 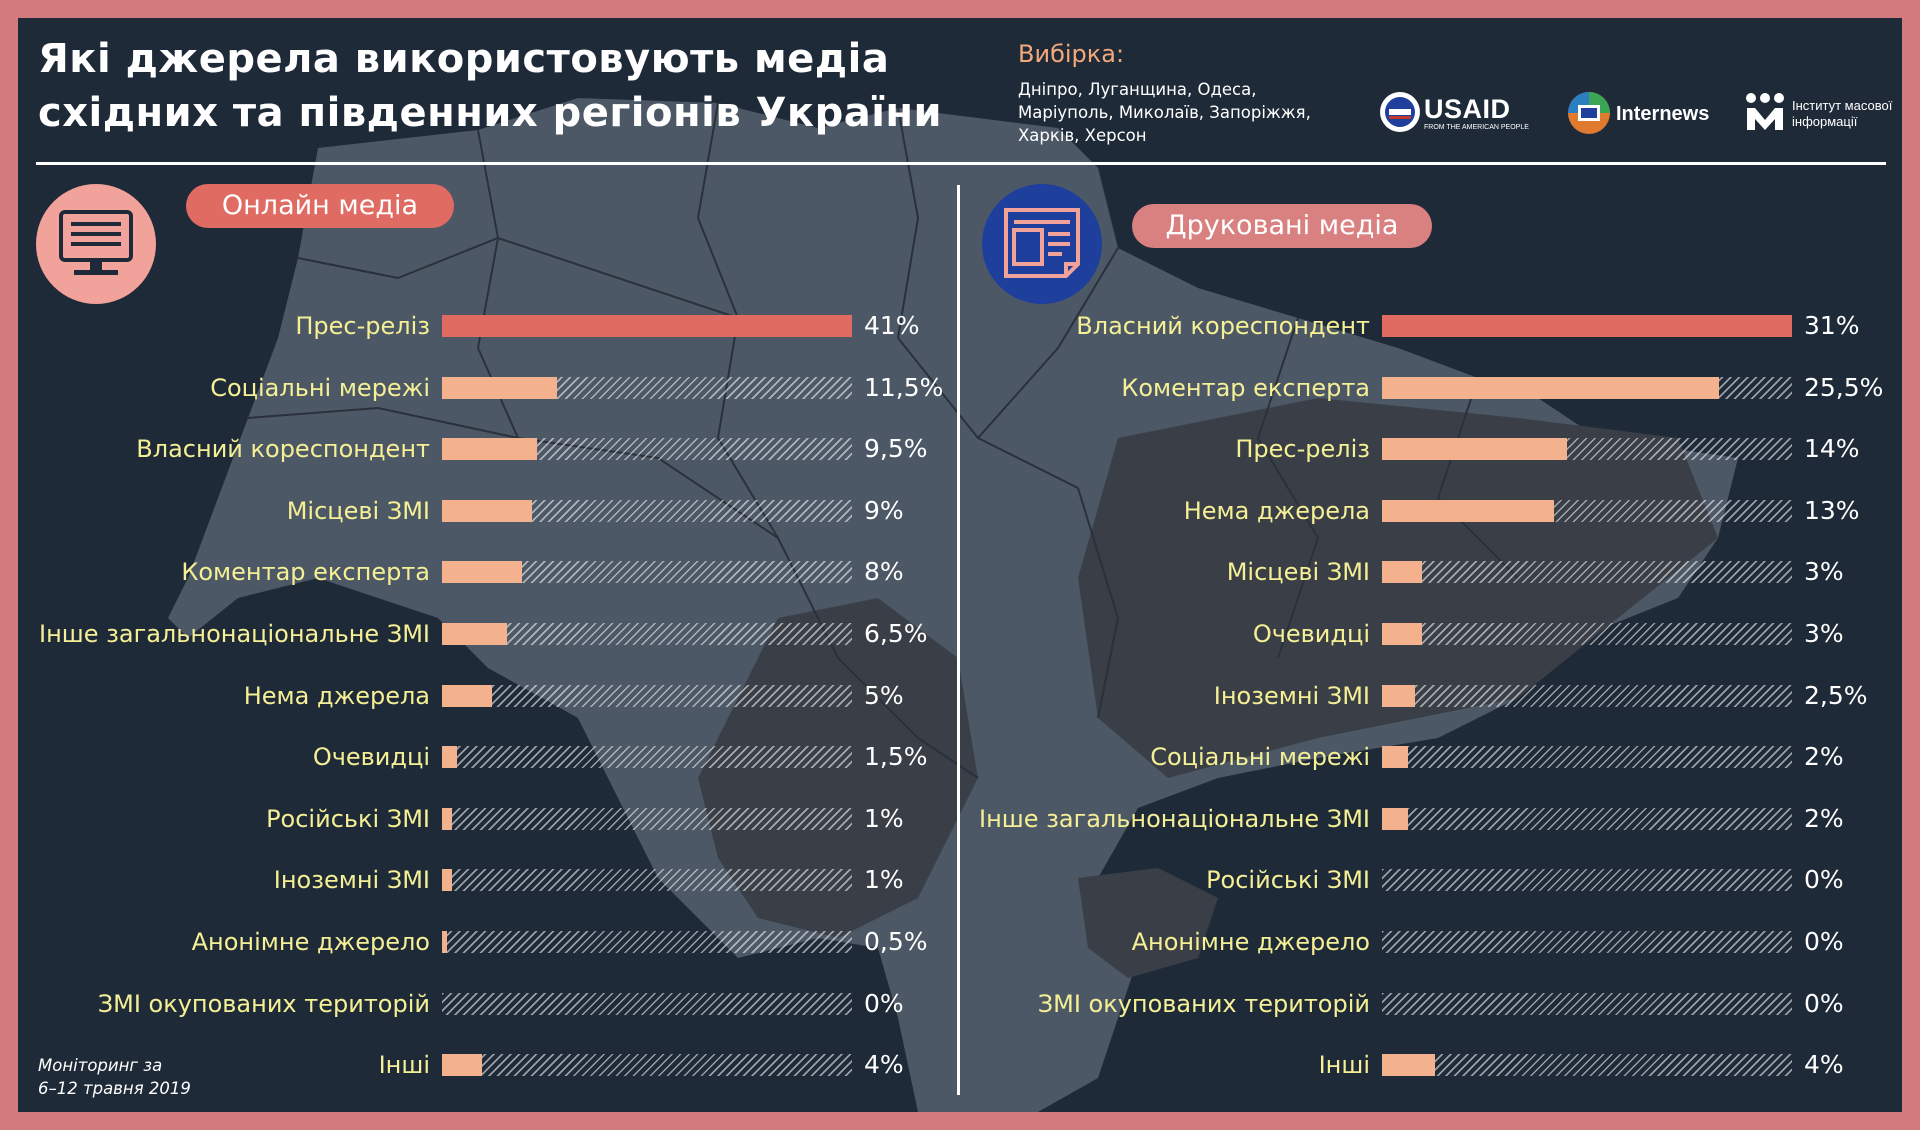 I want to click on online-media-title: Онлайн медіа, so click(x=320, y=206).